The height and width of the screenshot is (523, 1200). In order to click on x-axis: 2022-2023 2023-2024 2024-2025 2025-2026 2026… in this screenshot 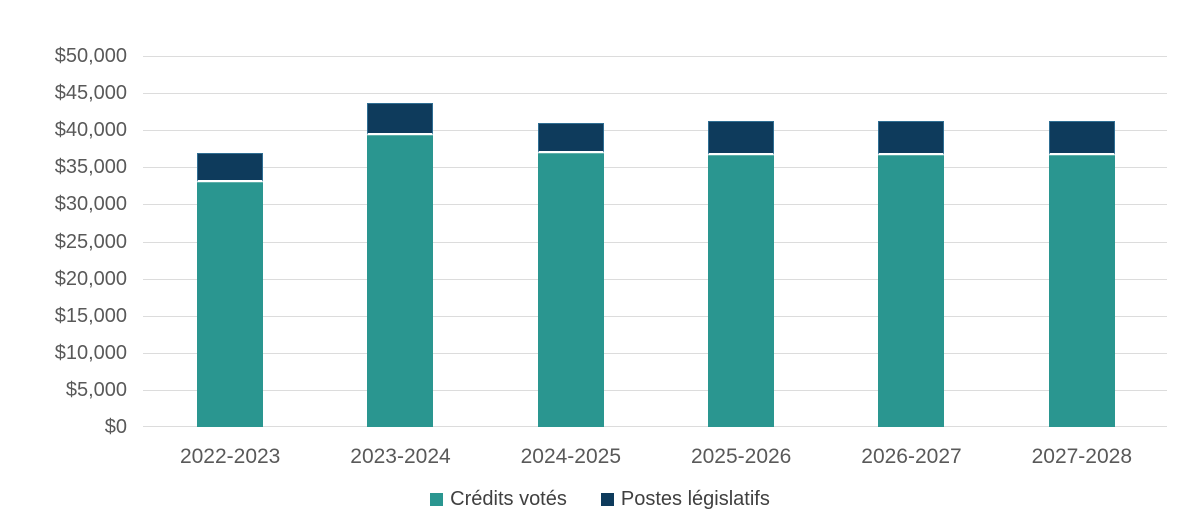, I will do `click(656, 459)`.